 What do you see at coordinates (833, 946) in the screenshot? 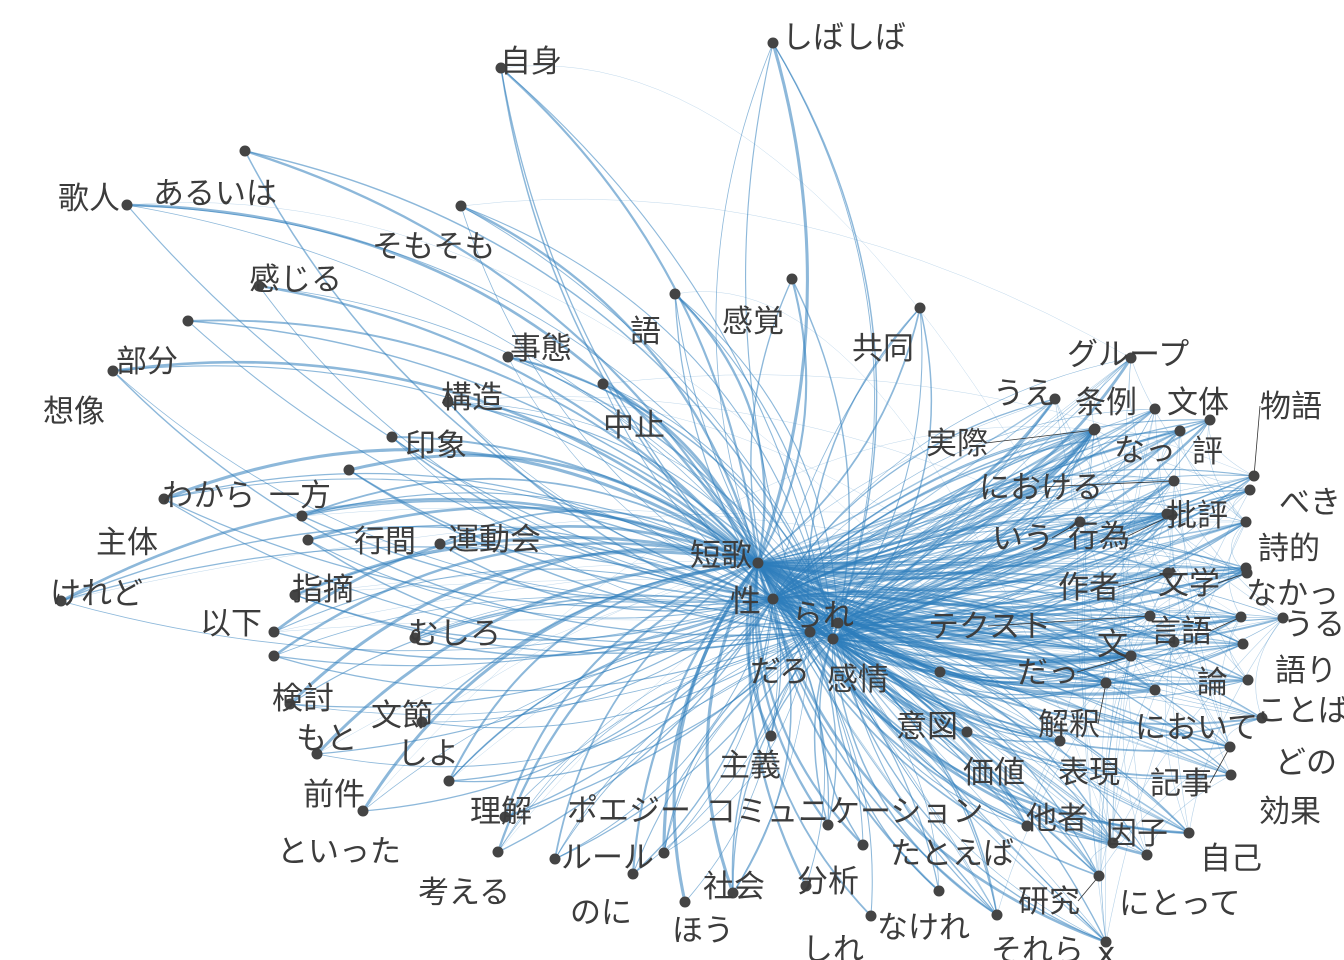
I see `node-label: しれ` at bounding box center [833, 946].